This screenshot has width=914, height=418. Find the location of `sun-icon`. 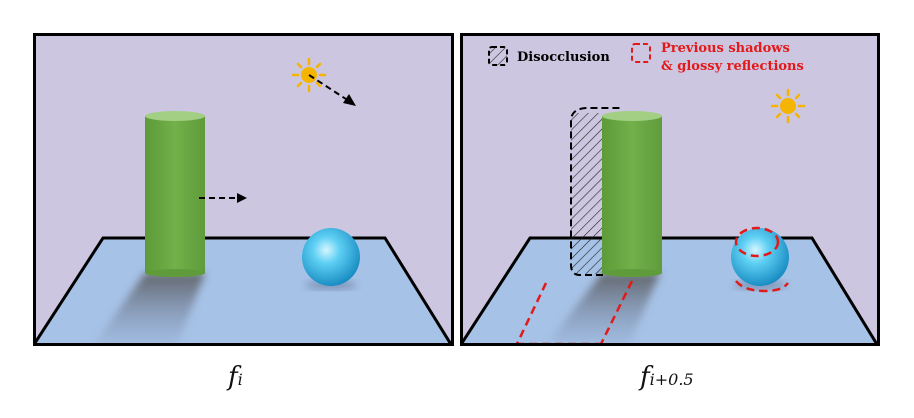

sun-icon is located at coordinates (788, 106).